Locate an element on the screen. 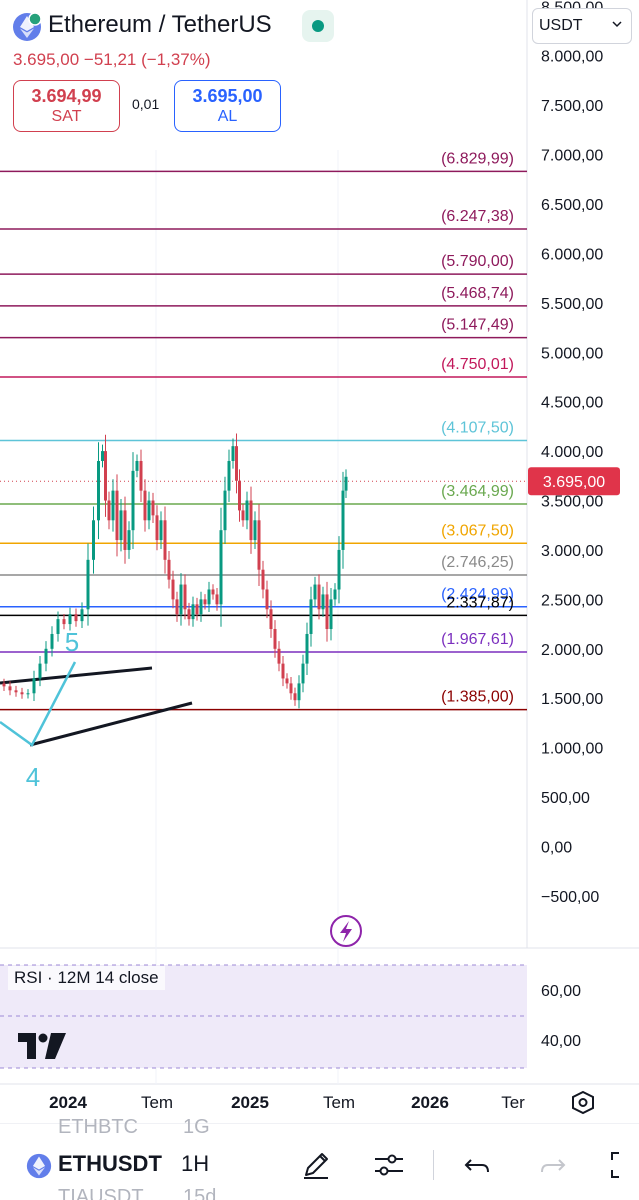  last-price-label: 3.695,00 is located at coordinates (574, 482).